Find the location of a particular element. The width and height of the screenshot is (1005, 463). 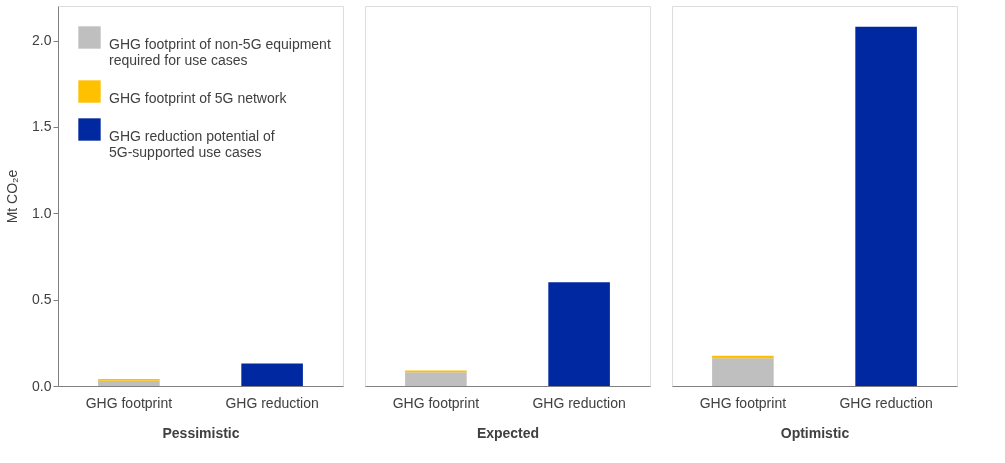

legend-label: GHG footprint of non-5G equipment required for use cases is located at coordinates (220, 51).